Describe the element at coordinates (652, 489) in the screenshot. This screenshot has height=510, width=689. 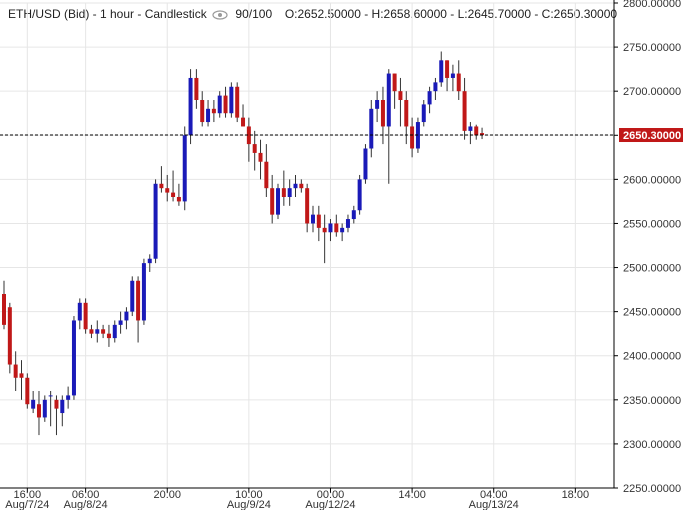
I see `y-tick-label: 2250.00000` at that location.